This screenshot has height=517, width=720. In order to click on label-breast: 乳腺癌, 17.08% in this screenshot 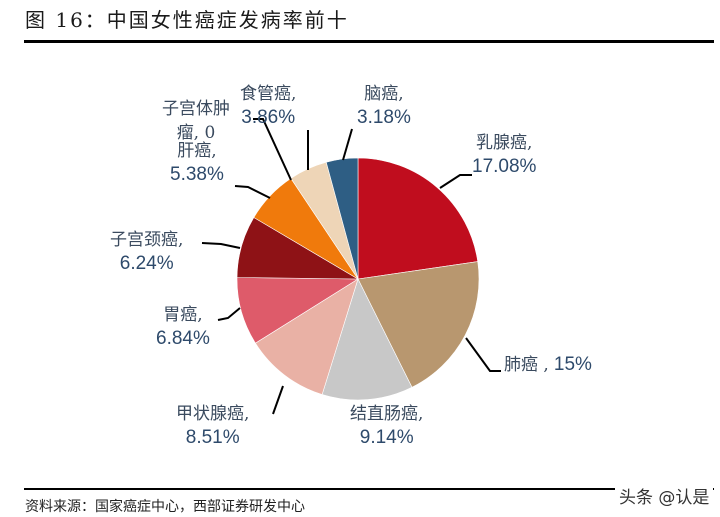, I will do `click(504, 155)`.